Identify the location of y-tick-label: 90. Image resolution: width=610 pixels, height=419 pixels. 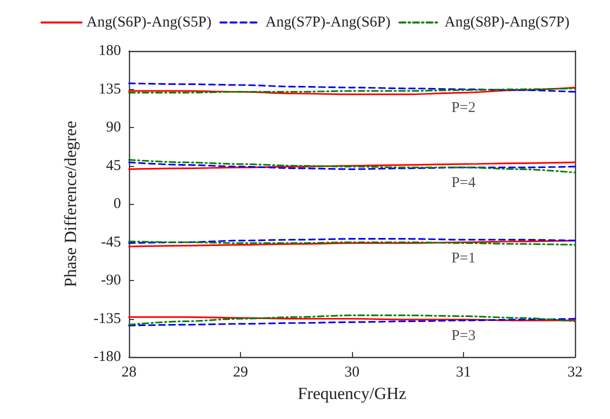
(113, 128).